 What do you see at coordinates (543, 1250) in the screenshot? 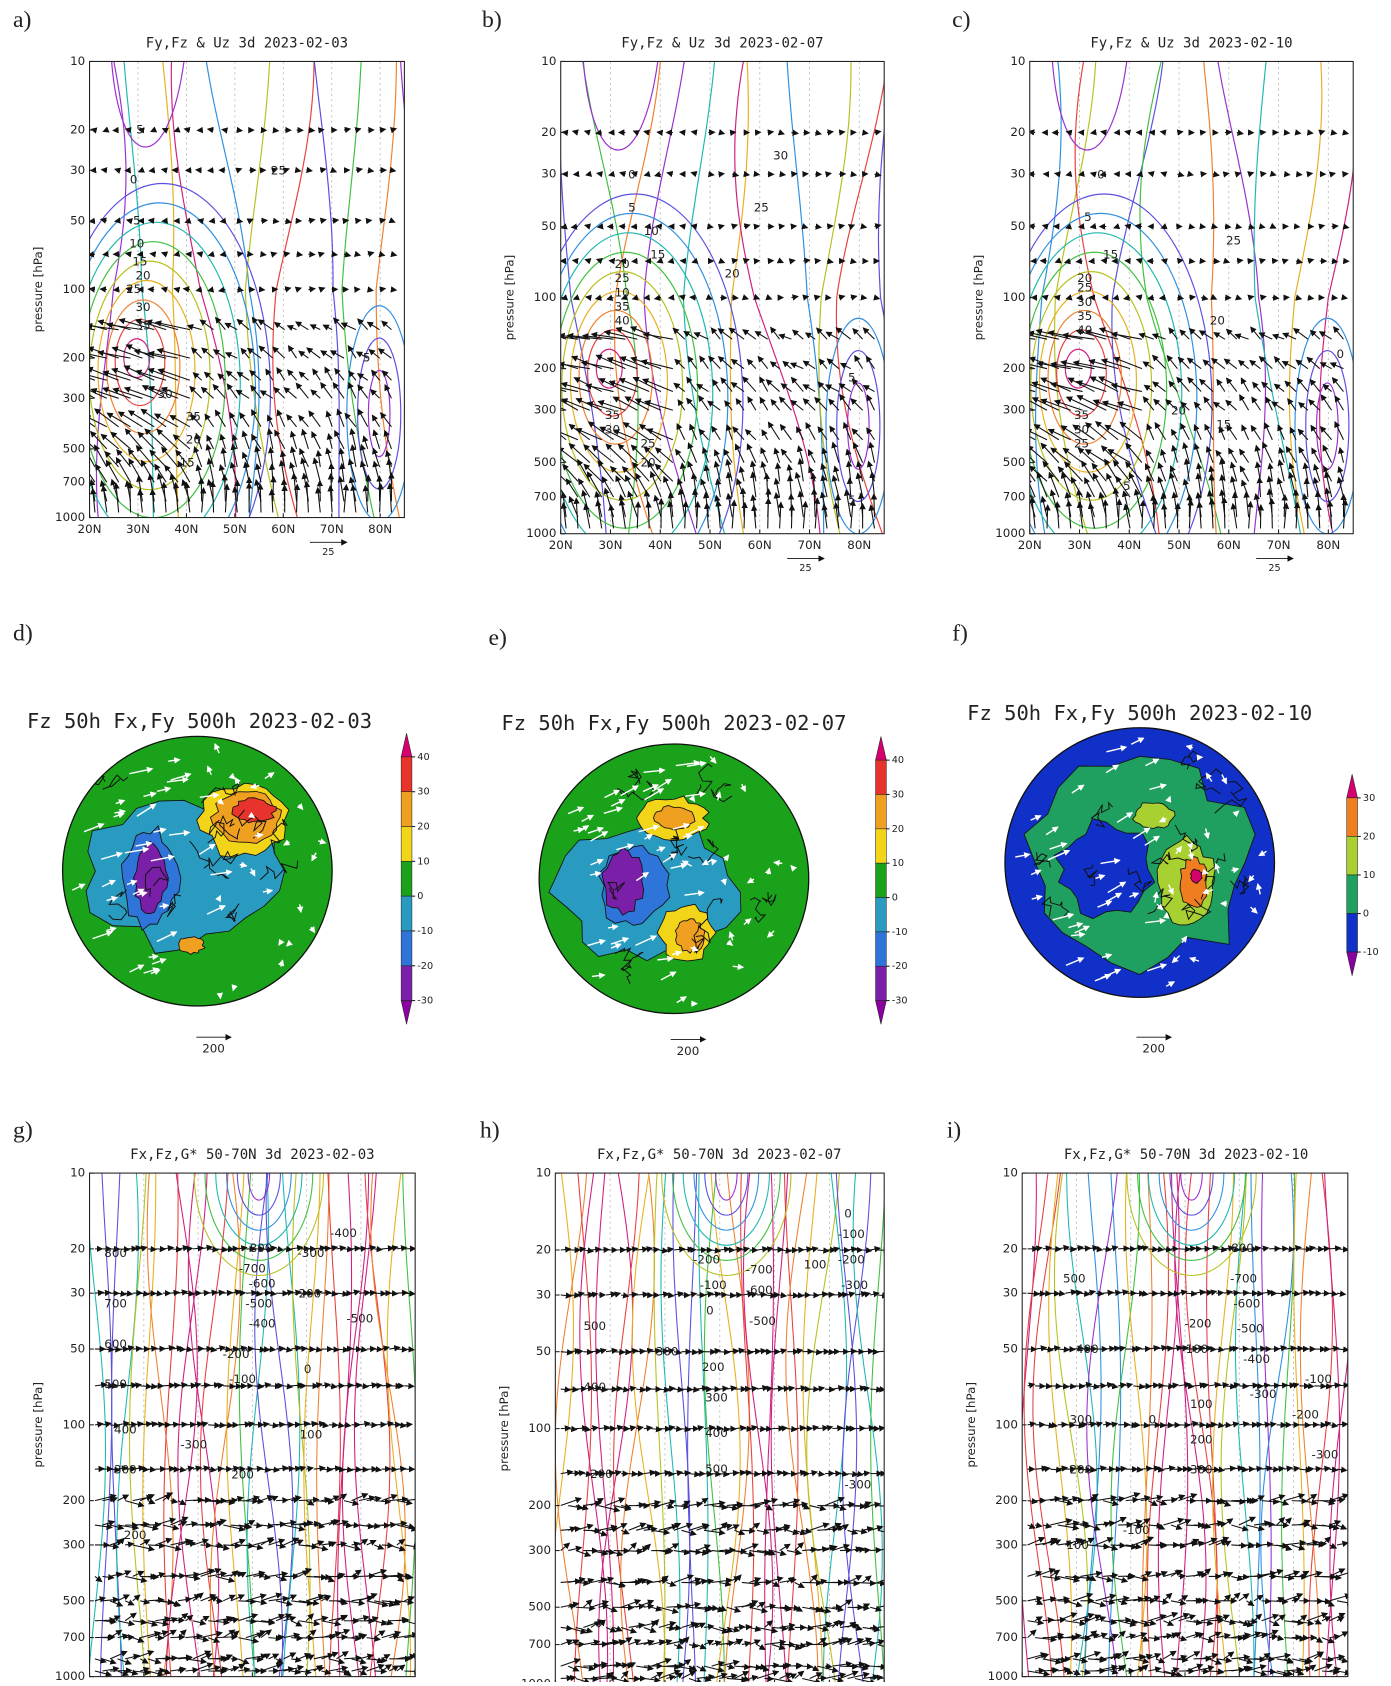
I see `y-tick-label: 20` at bounding box center [543, 1250].